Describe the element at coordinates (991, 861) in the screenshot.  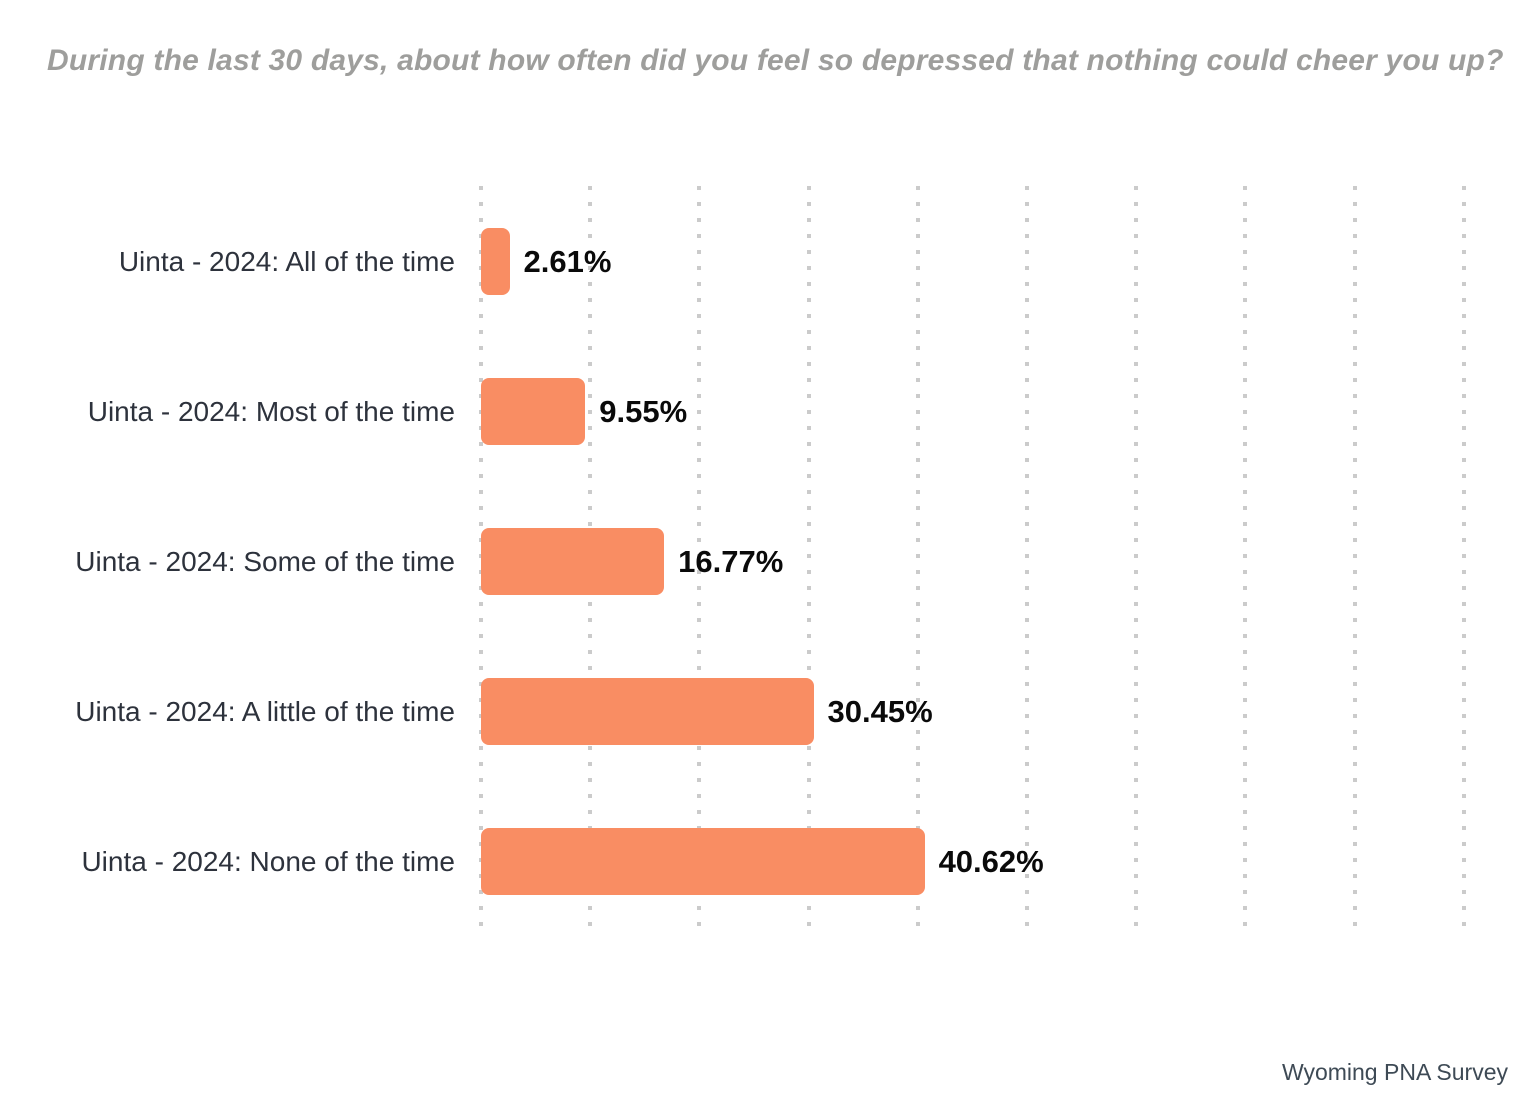
I see `value-label: 40.62%` at that location.